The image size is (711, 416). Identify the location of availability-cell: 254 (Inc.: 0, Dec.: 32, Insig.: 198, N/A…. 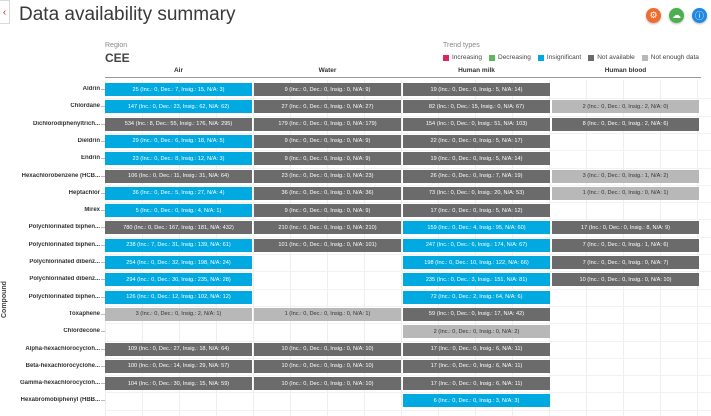
(178, 262).